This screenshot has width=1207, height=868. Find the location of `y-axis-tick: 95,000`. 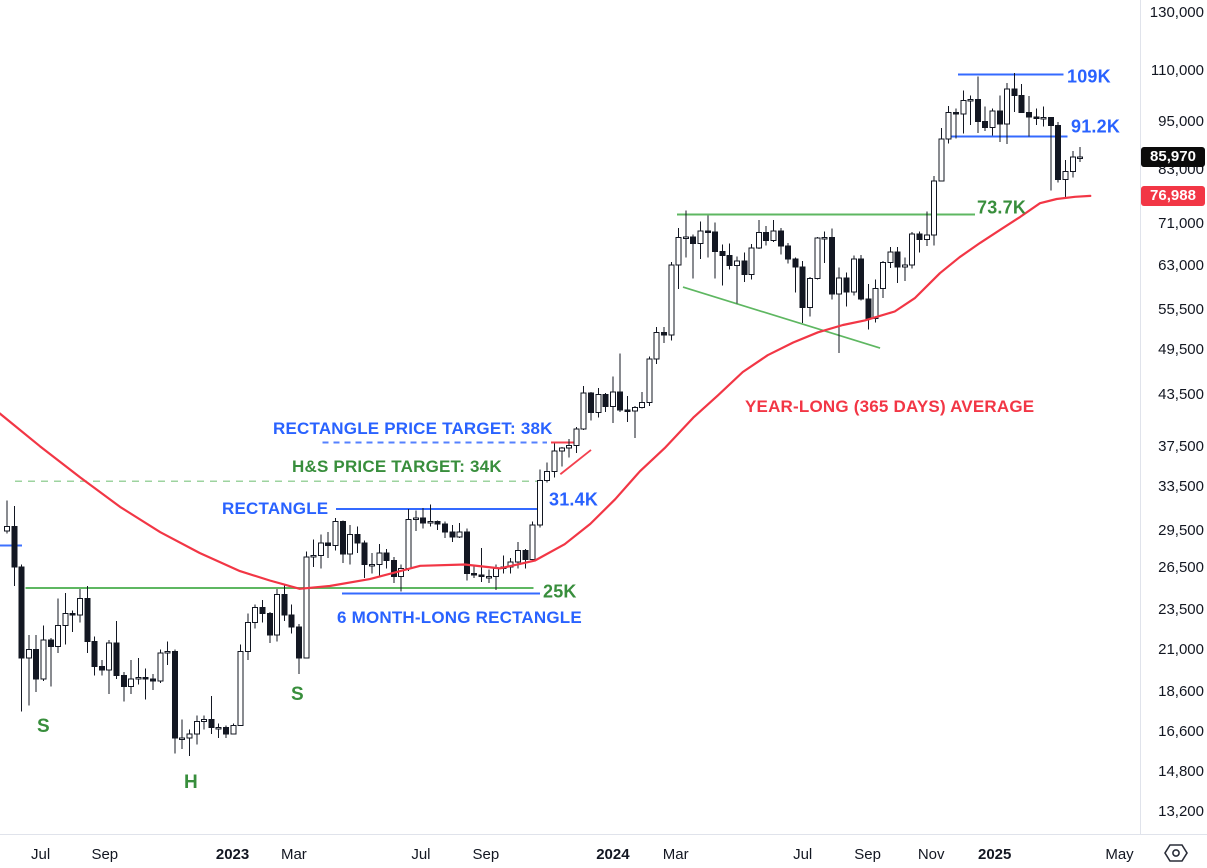

y-axis-tick: 95,000 is located at coordinates (1181, 122).